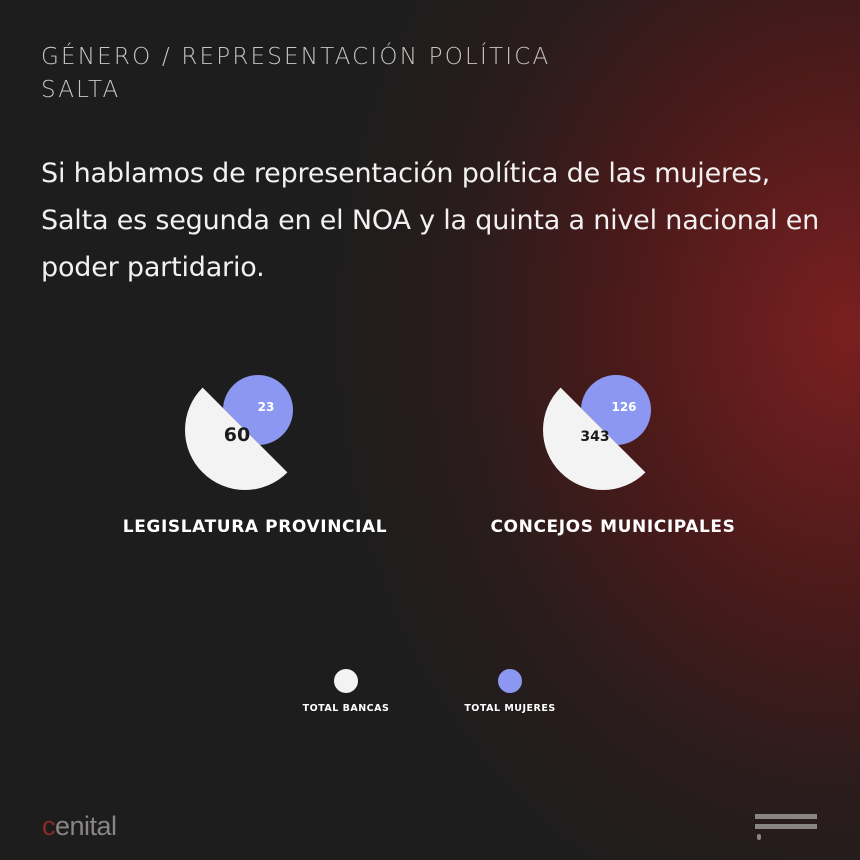  Describe the element at coordinates (81, 90) in the screenshot. I see `kicker-region: SALTA` at that location.